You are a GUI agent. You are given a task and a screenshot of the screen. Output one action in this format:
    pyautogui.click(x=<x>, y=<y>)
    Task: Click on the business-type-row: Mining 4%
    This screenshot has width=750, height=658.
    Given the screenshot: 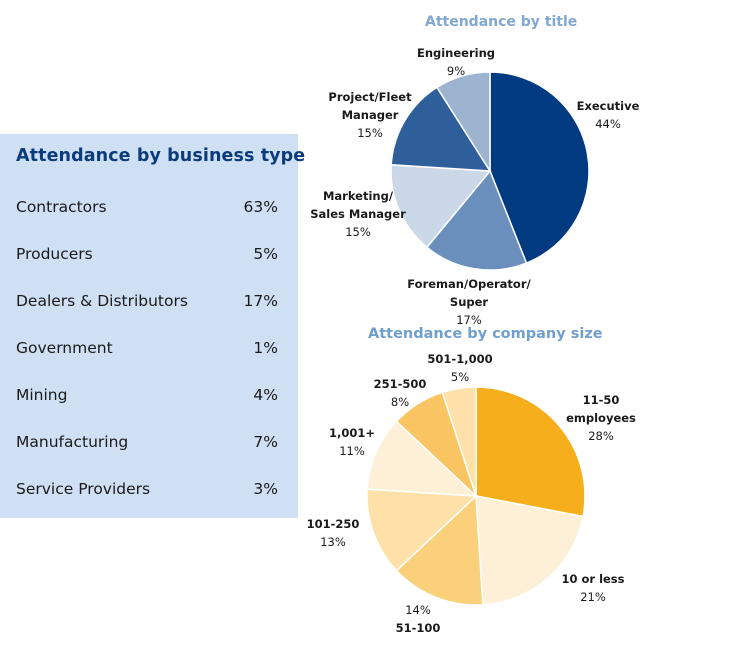 What is the action you would take?
    pyautogui.click(x=147, y=398)
    